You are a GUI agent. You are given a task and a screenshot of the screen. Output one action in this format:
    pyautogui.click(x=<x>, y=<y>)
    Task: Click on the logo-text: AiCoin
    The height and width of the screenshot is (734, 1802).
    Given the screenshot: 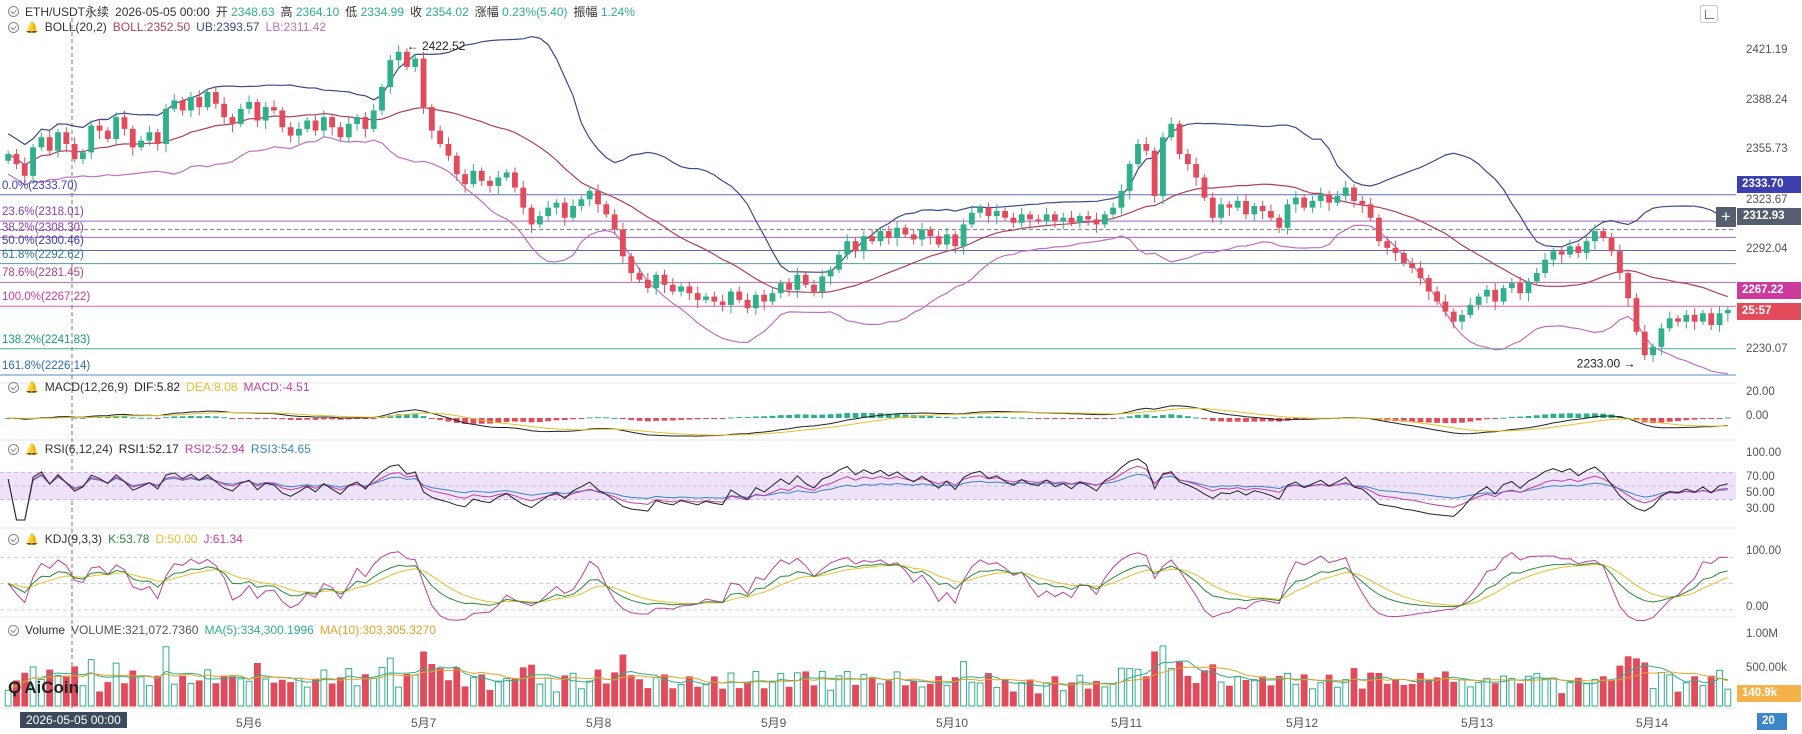 What is the action you would take?
    pyautogui.click(x=52, y=687)
    